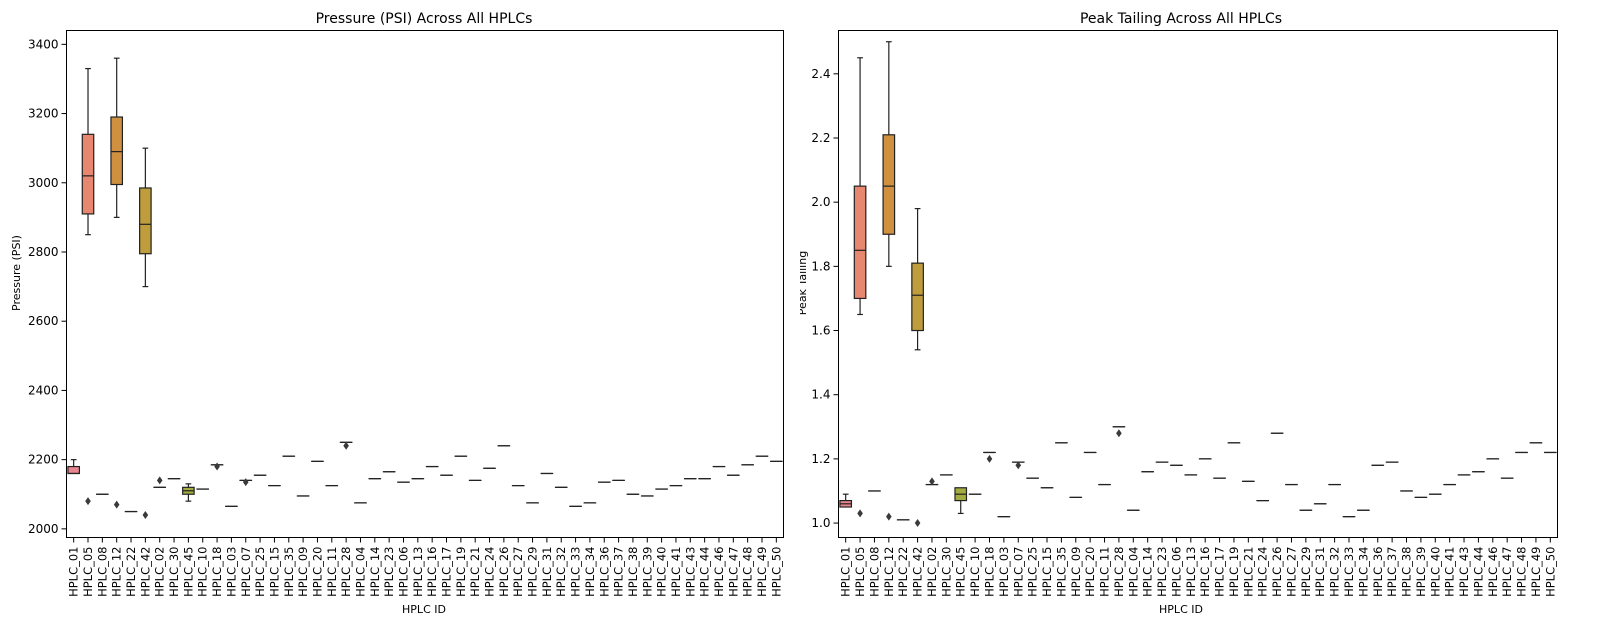 The image size is (1600, 640). Describe the element at coordinates (820, 395) in the screenshot. I see `y-tick-label: 1.4` at that location.